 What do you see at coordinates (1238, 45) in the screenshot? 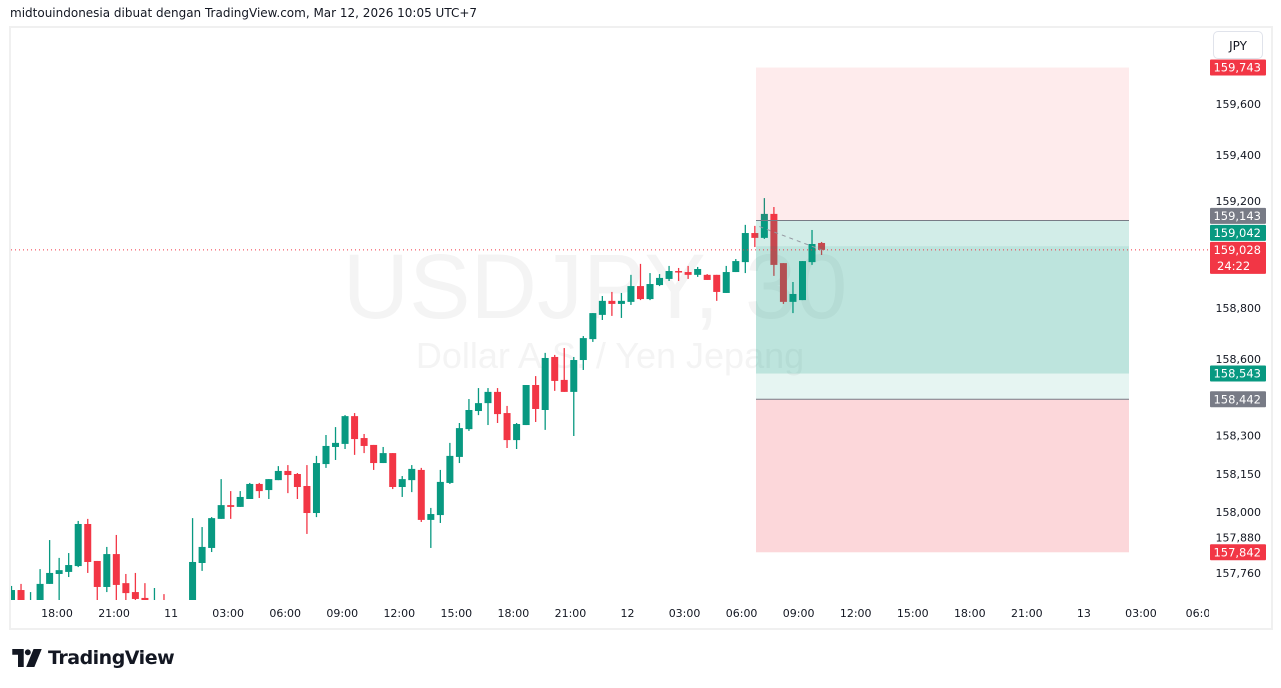
I see `currency-button: JPY` at bounding box center [1238, 45].